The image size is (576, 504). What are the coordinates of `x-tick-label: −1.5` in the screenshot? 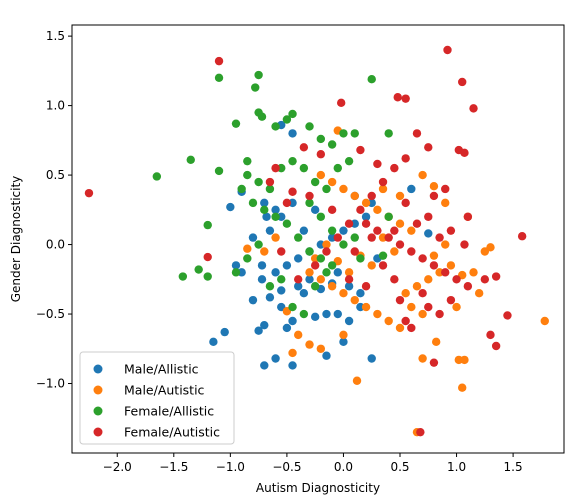 It's located at (173, 467).